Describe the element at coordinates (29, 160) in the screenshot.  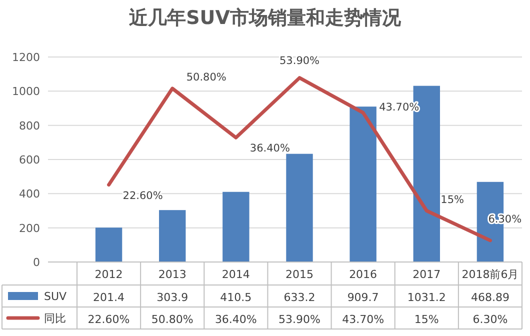
I see `y-tick-label: 600` at that location.